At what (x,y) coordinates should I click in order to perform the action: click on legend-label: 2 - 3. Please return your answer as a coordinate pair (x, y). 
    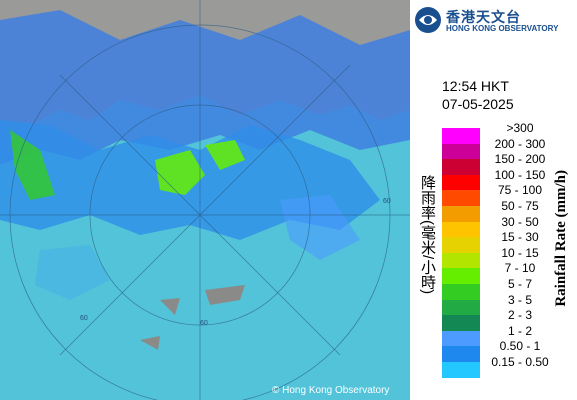
    Looking at the image, I should click on (519, 315).